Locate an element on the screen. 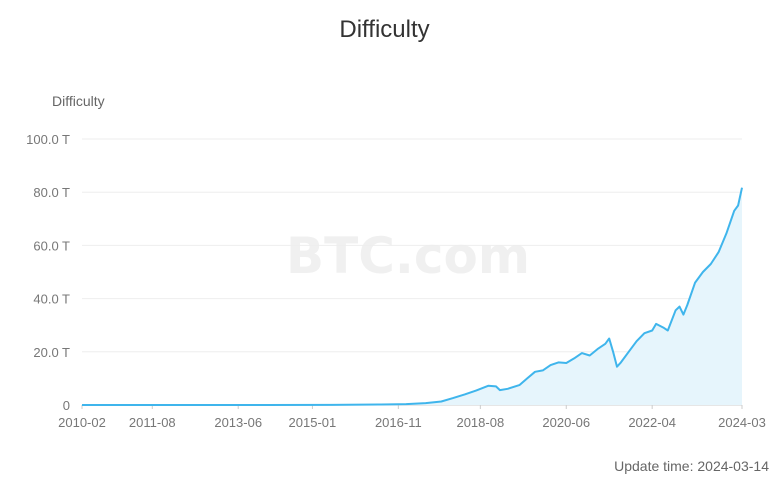  y-tick-label: 20.0 T is located at coordinates (51, 352).